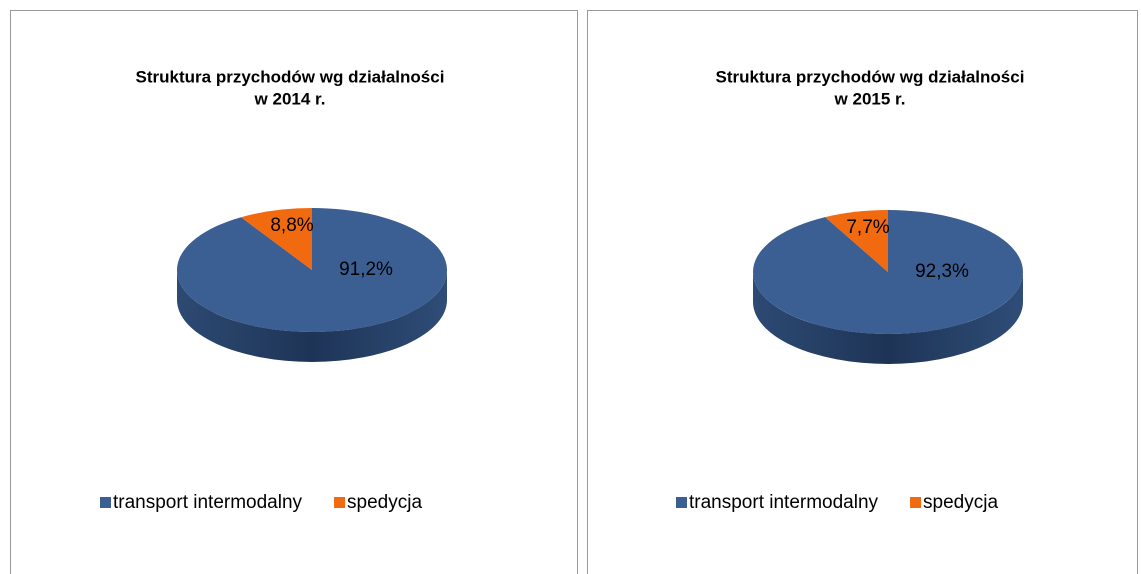 The height and width of the screenshot is (574, 1141). What do you see at coordinates (942, 271) in the screenshot?
I see `data-label: 92,3%` at bounding box center [942, 271].